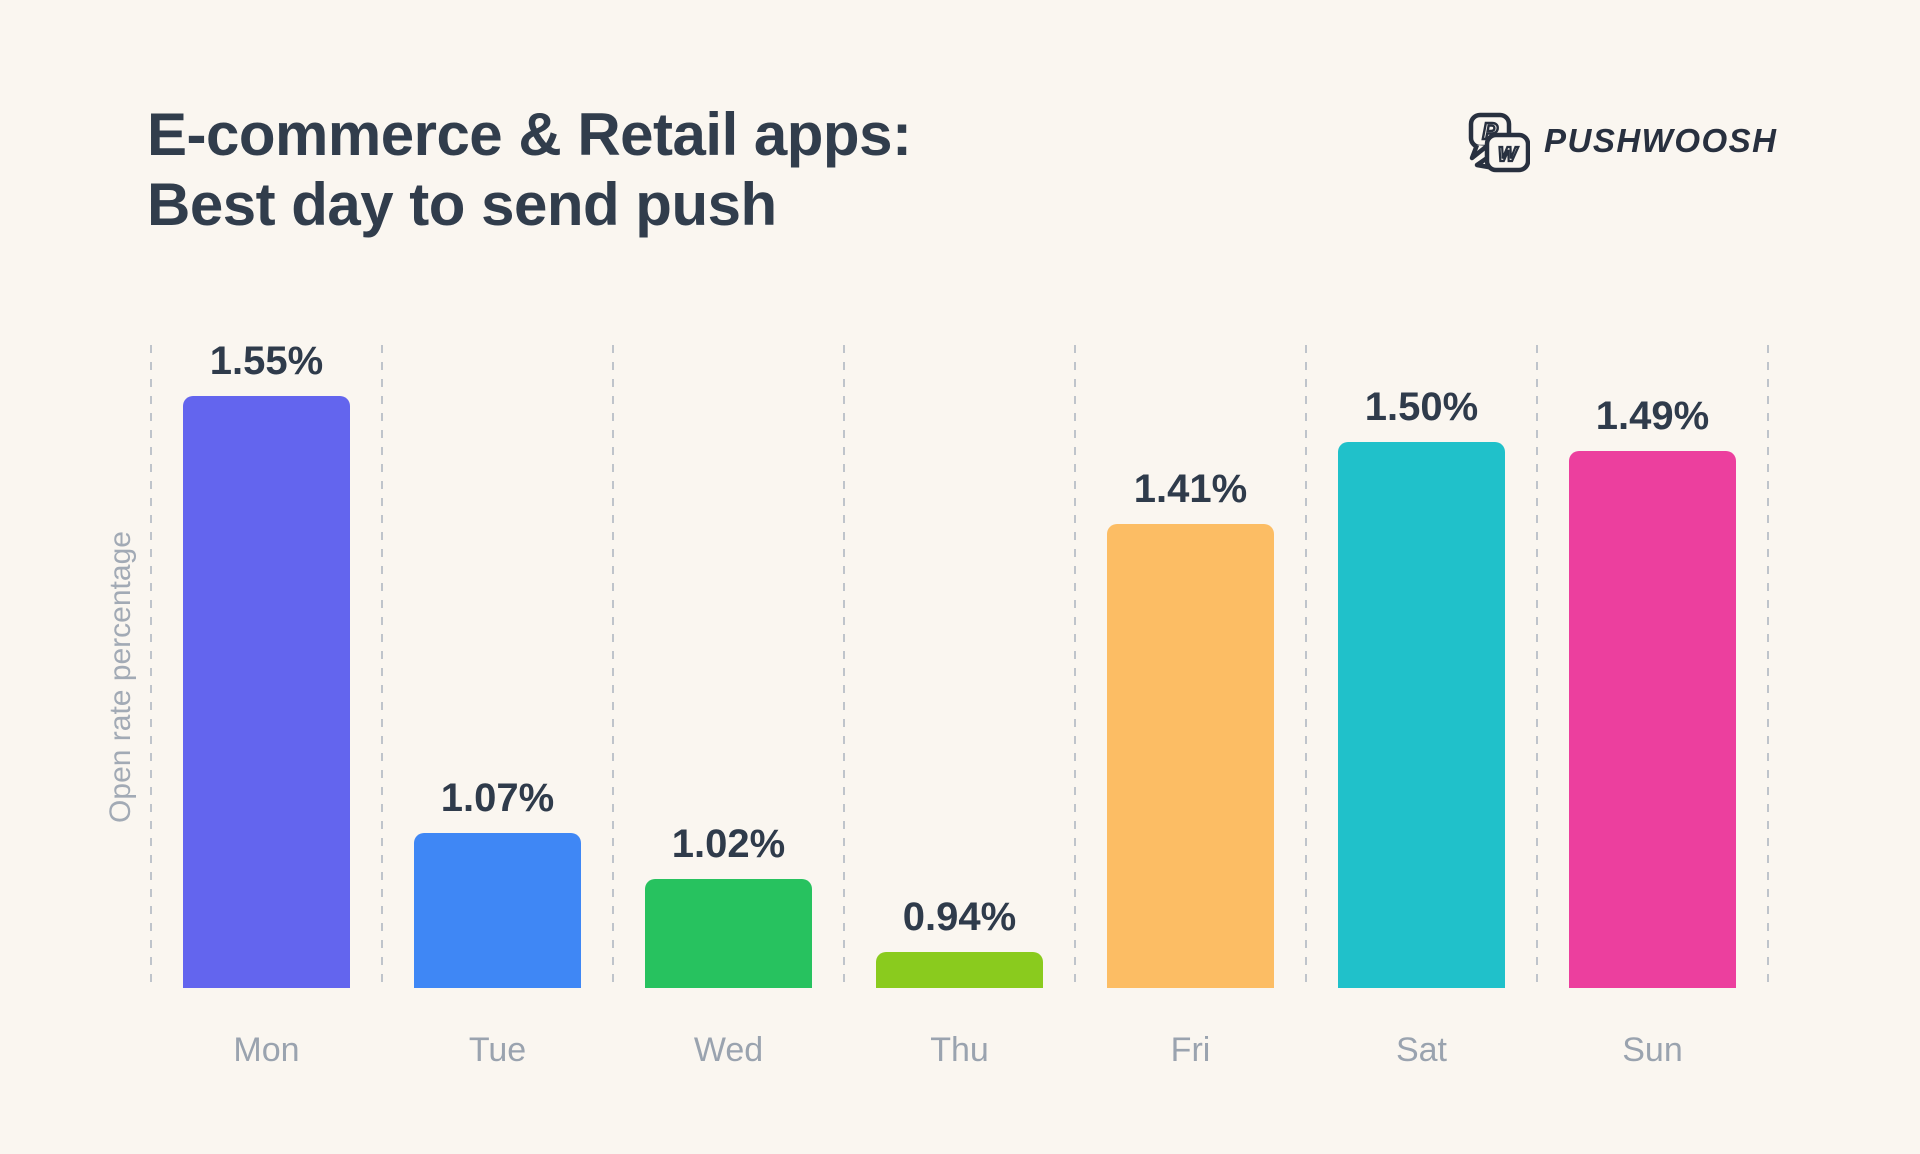  I want to click on bar-sun, so click(1652, 719).